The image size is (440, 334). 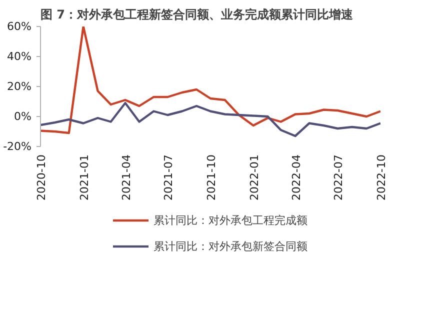 I want to click on chart-title: 图 7：对外承包工程新签合同额、业务完成额累计同比增速, so click(x=197, y=15).